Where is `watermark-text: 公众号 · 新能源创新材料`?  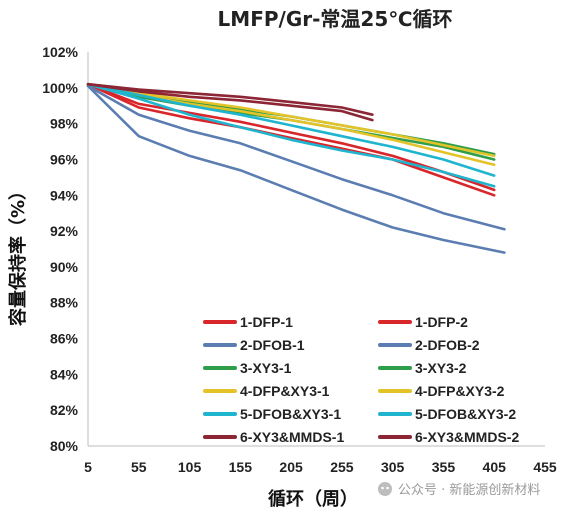 watermark-text: 公众号 · 新能源创新材料 is located at coordinates (469, 490).